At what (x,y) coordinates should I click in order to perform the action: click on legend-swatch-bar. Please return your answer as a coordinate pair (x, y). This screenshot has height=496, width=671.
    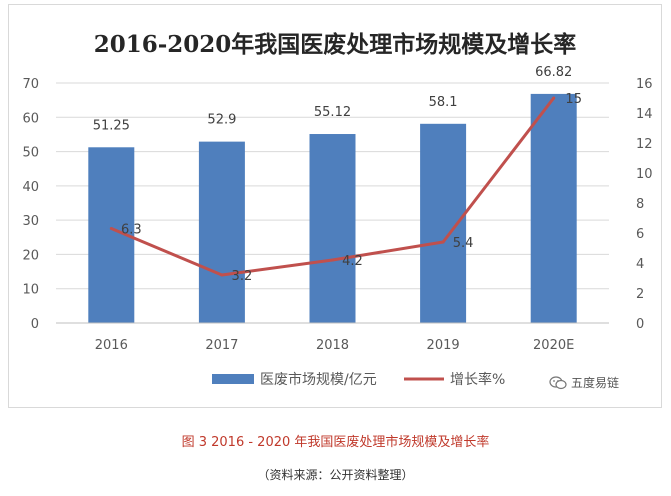
    Looking at the image, I should click on (233, 379).